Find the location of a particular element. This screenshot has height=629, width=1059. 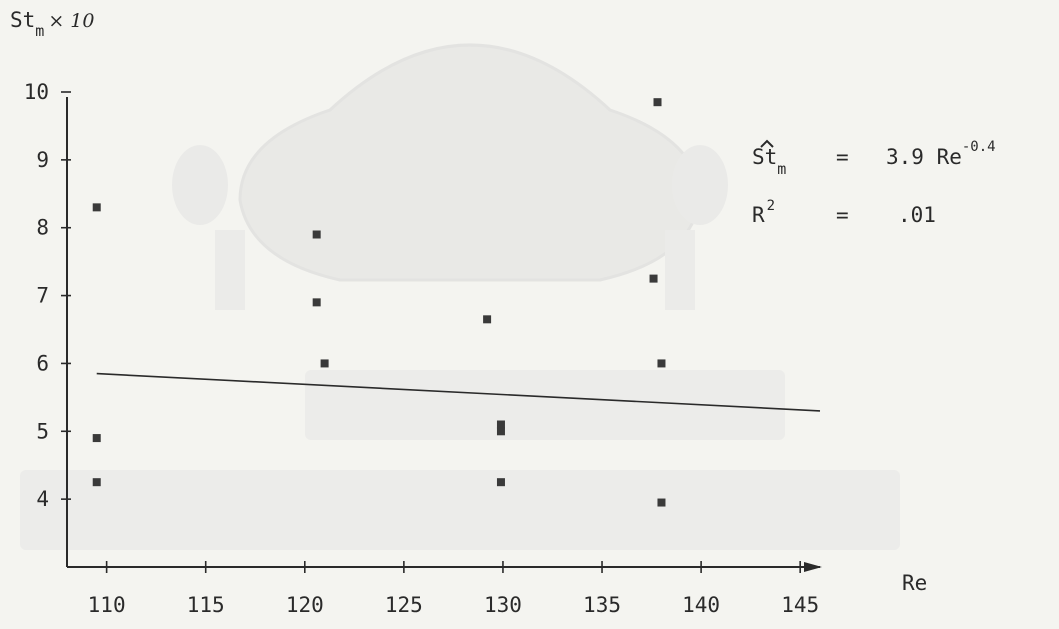

equation-equals: = is located at coordinates (842, 157).